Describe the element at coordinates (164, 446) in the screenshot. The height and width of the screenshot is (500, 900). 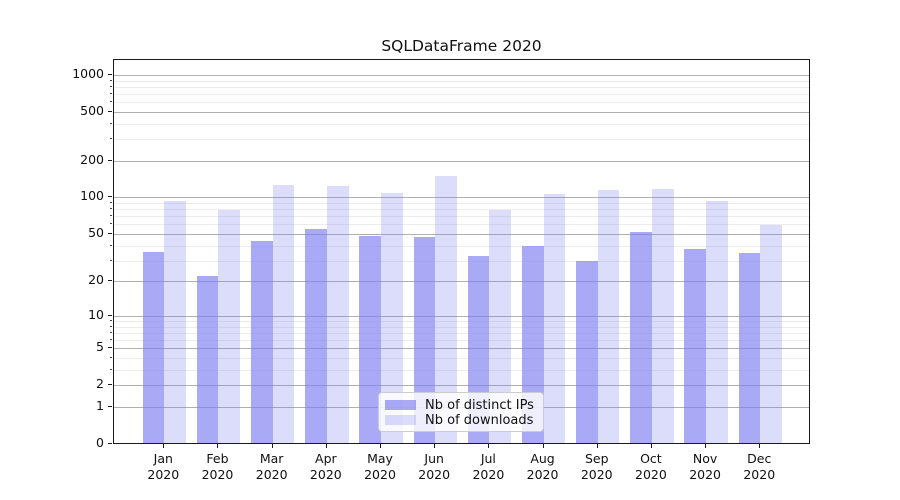
I see `x-tick-jan` at that location.